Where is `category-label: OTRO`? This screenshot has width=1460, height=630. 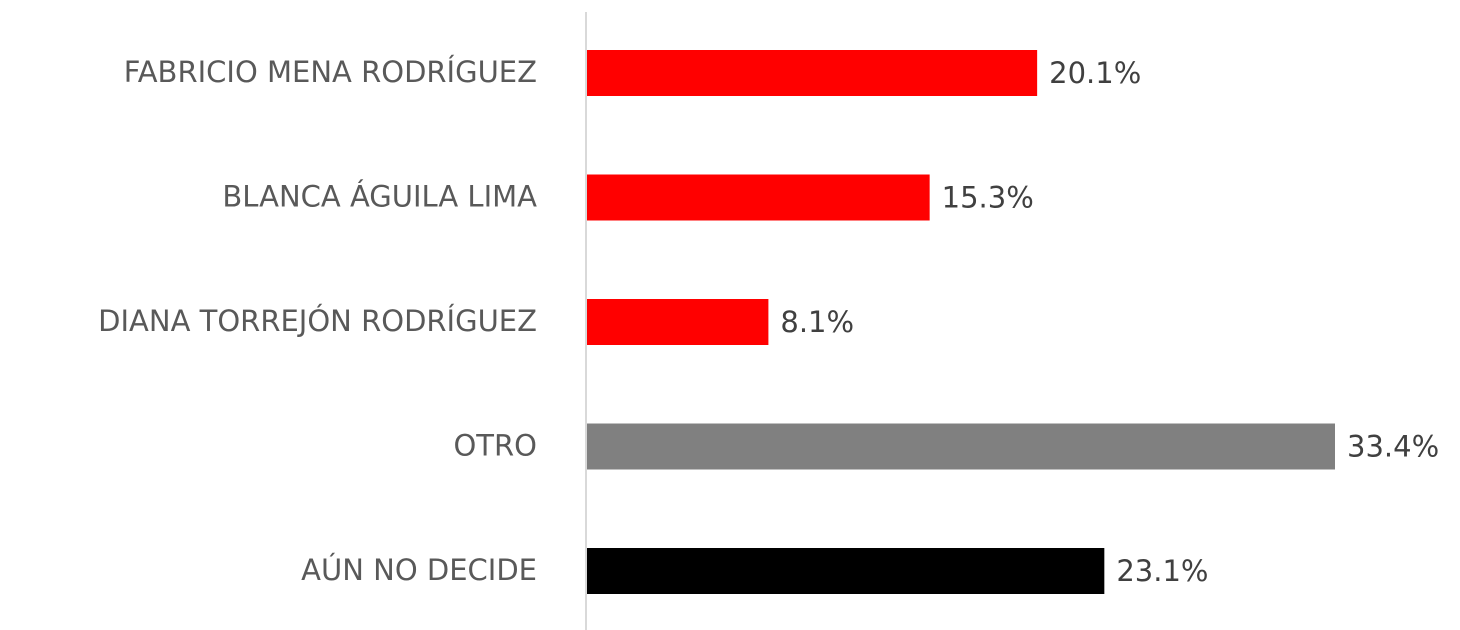
category-label: OTRO is located at coordinates (495, 446).